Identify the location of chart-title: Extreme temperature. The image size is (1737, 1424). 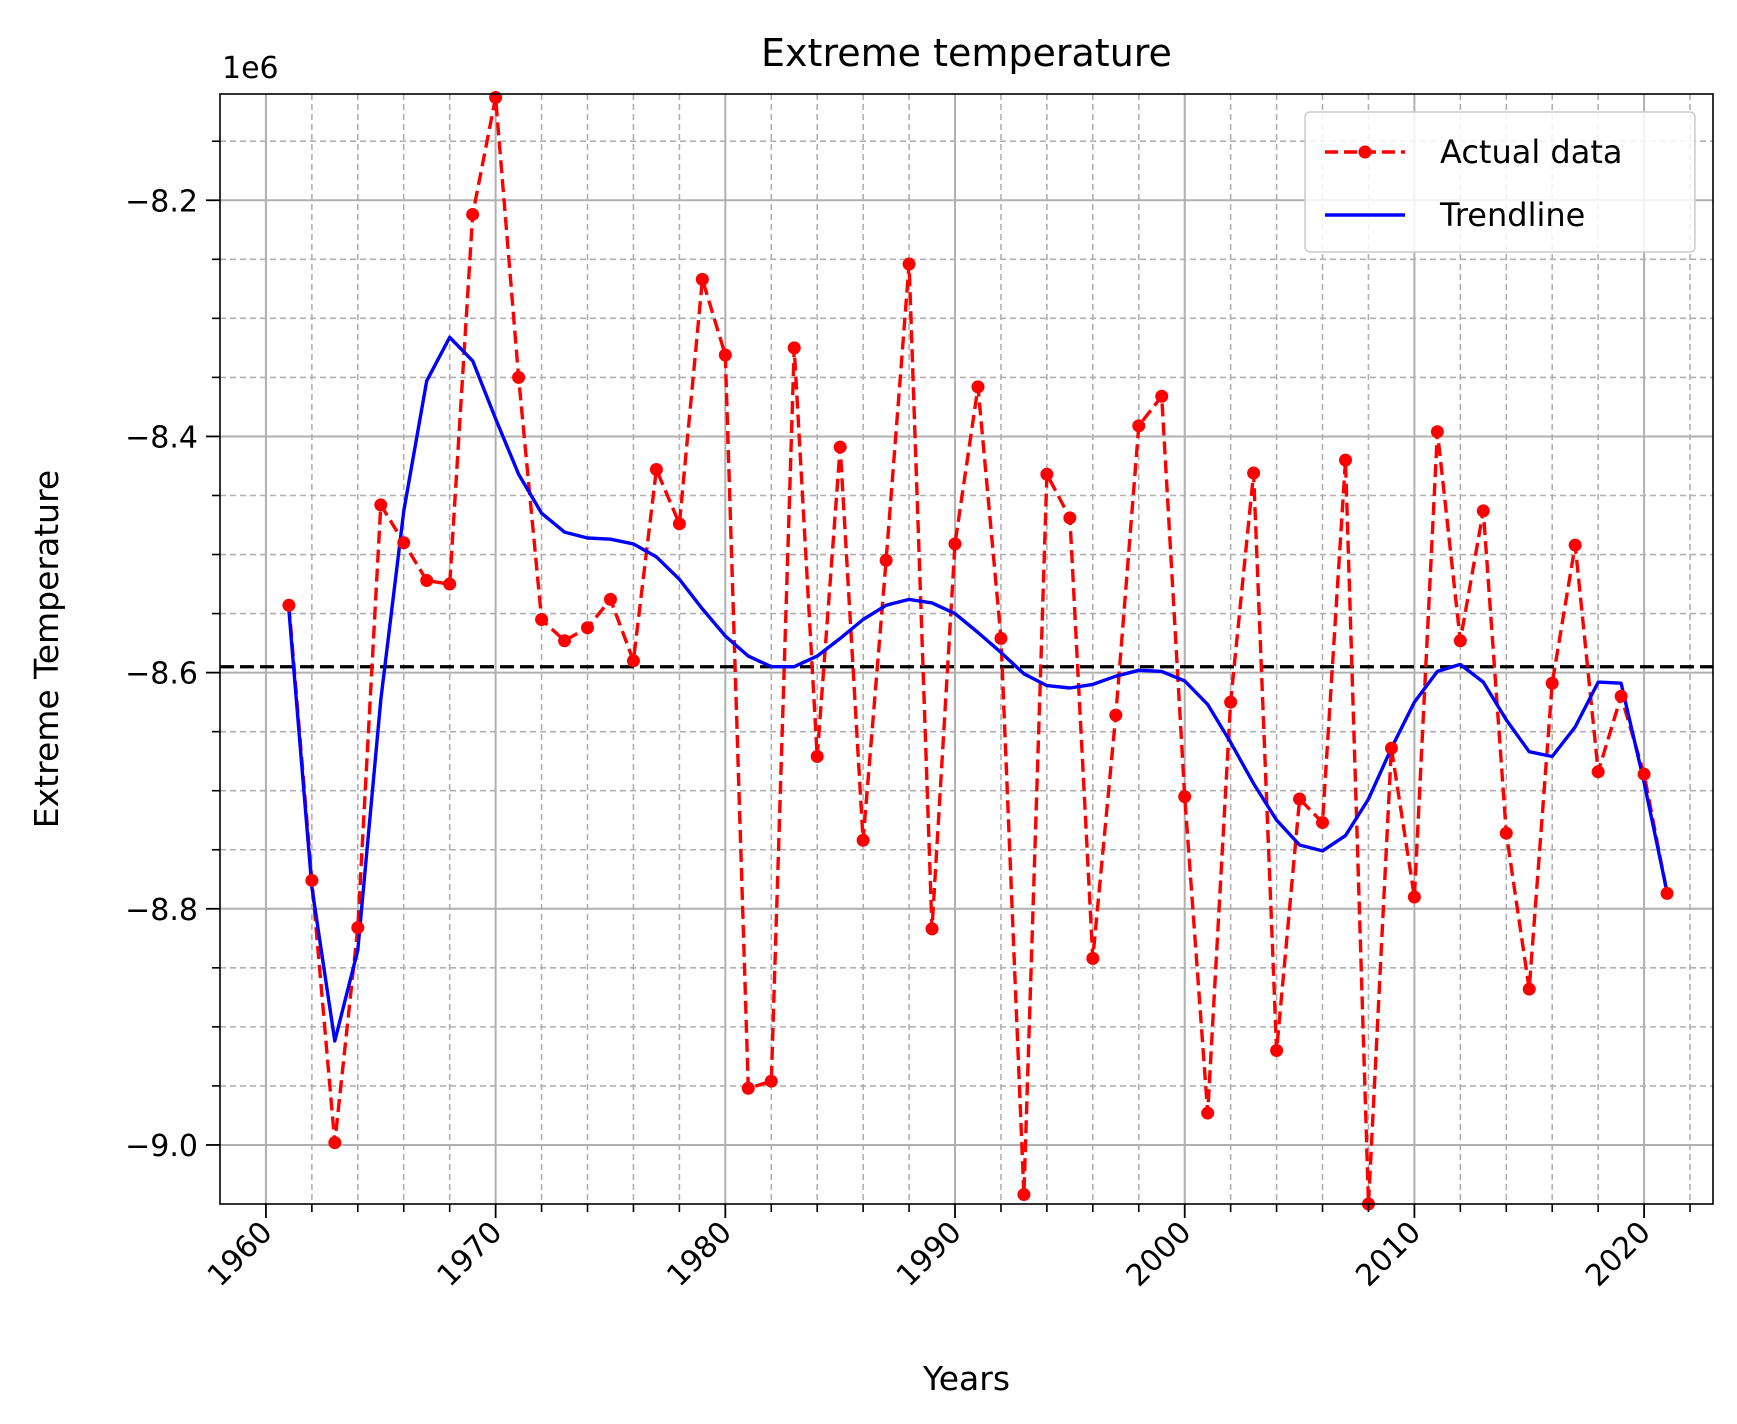
(966, 53).